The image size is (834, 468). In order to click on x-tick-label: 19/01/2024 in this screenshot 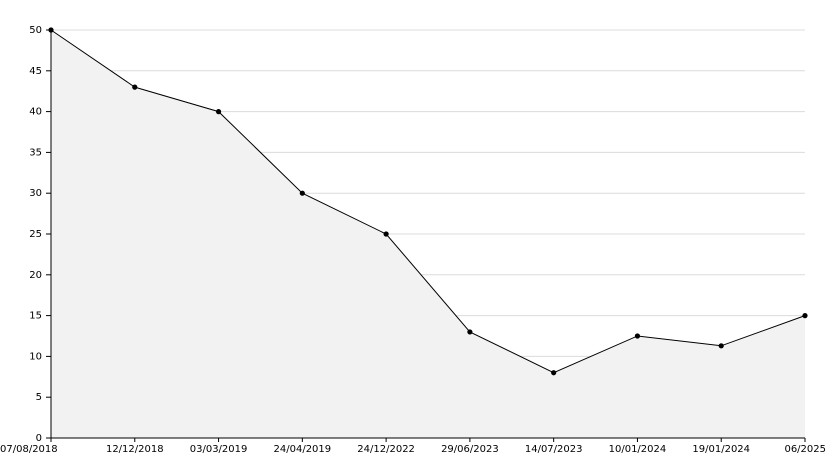, I will do `click(721, 449)`.